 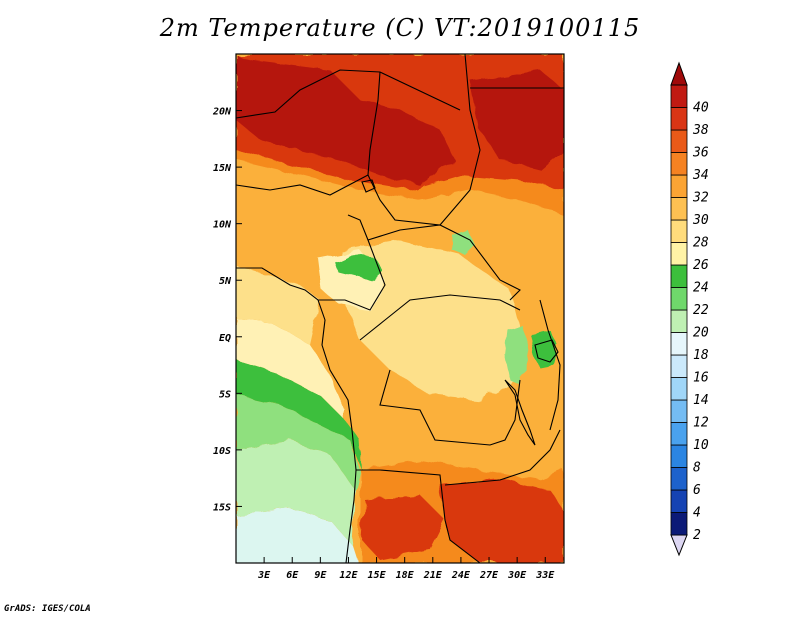 I want to click on x-axis: 3E 6E 9E 12E 15E 18E 21E 24E 27E 30E 33E, so click(x=406, y=569).